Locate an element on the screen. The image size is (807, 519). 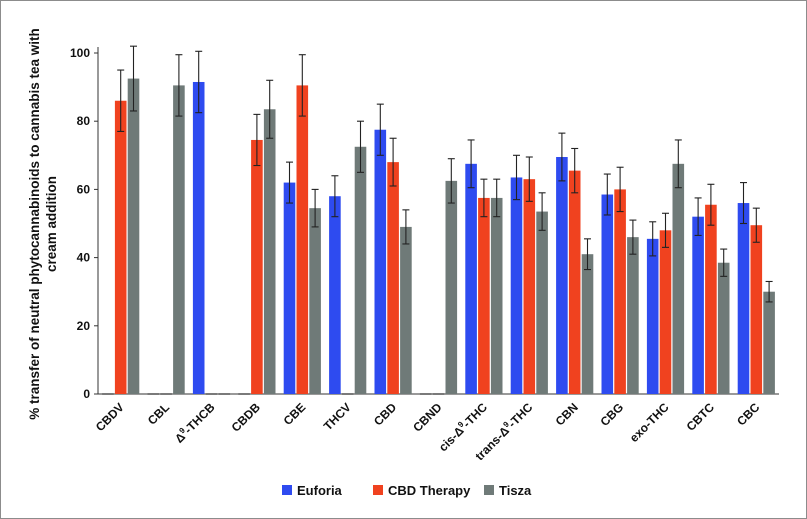
x-tick-label: THCV is located at coordinates (337, 416).